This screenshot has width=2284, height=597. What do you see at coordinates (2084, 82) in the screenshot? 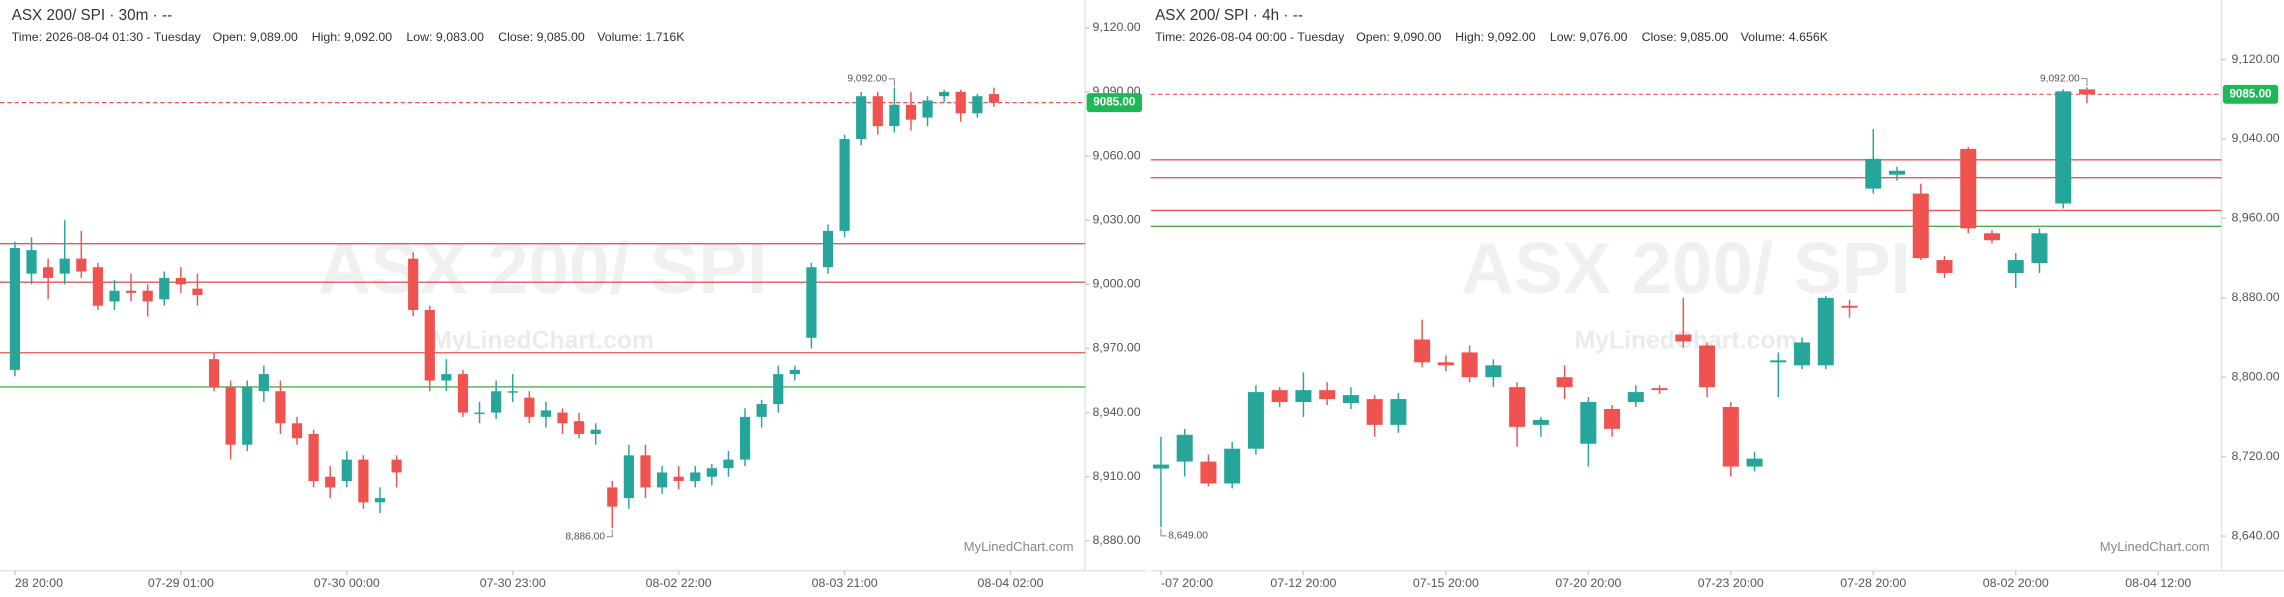
I see `max-pointer` at bounding box center [2084, 82].